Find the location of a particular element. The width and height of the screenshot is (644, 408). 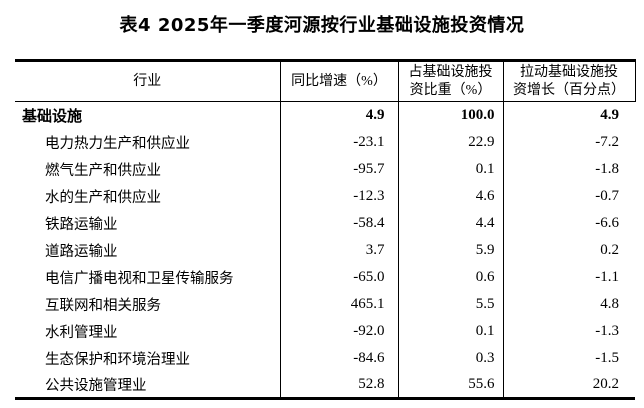

col-header-industry: 行业 is located at coordinates (148, 81).